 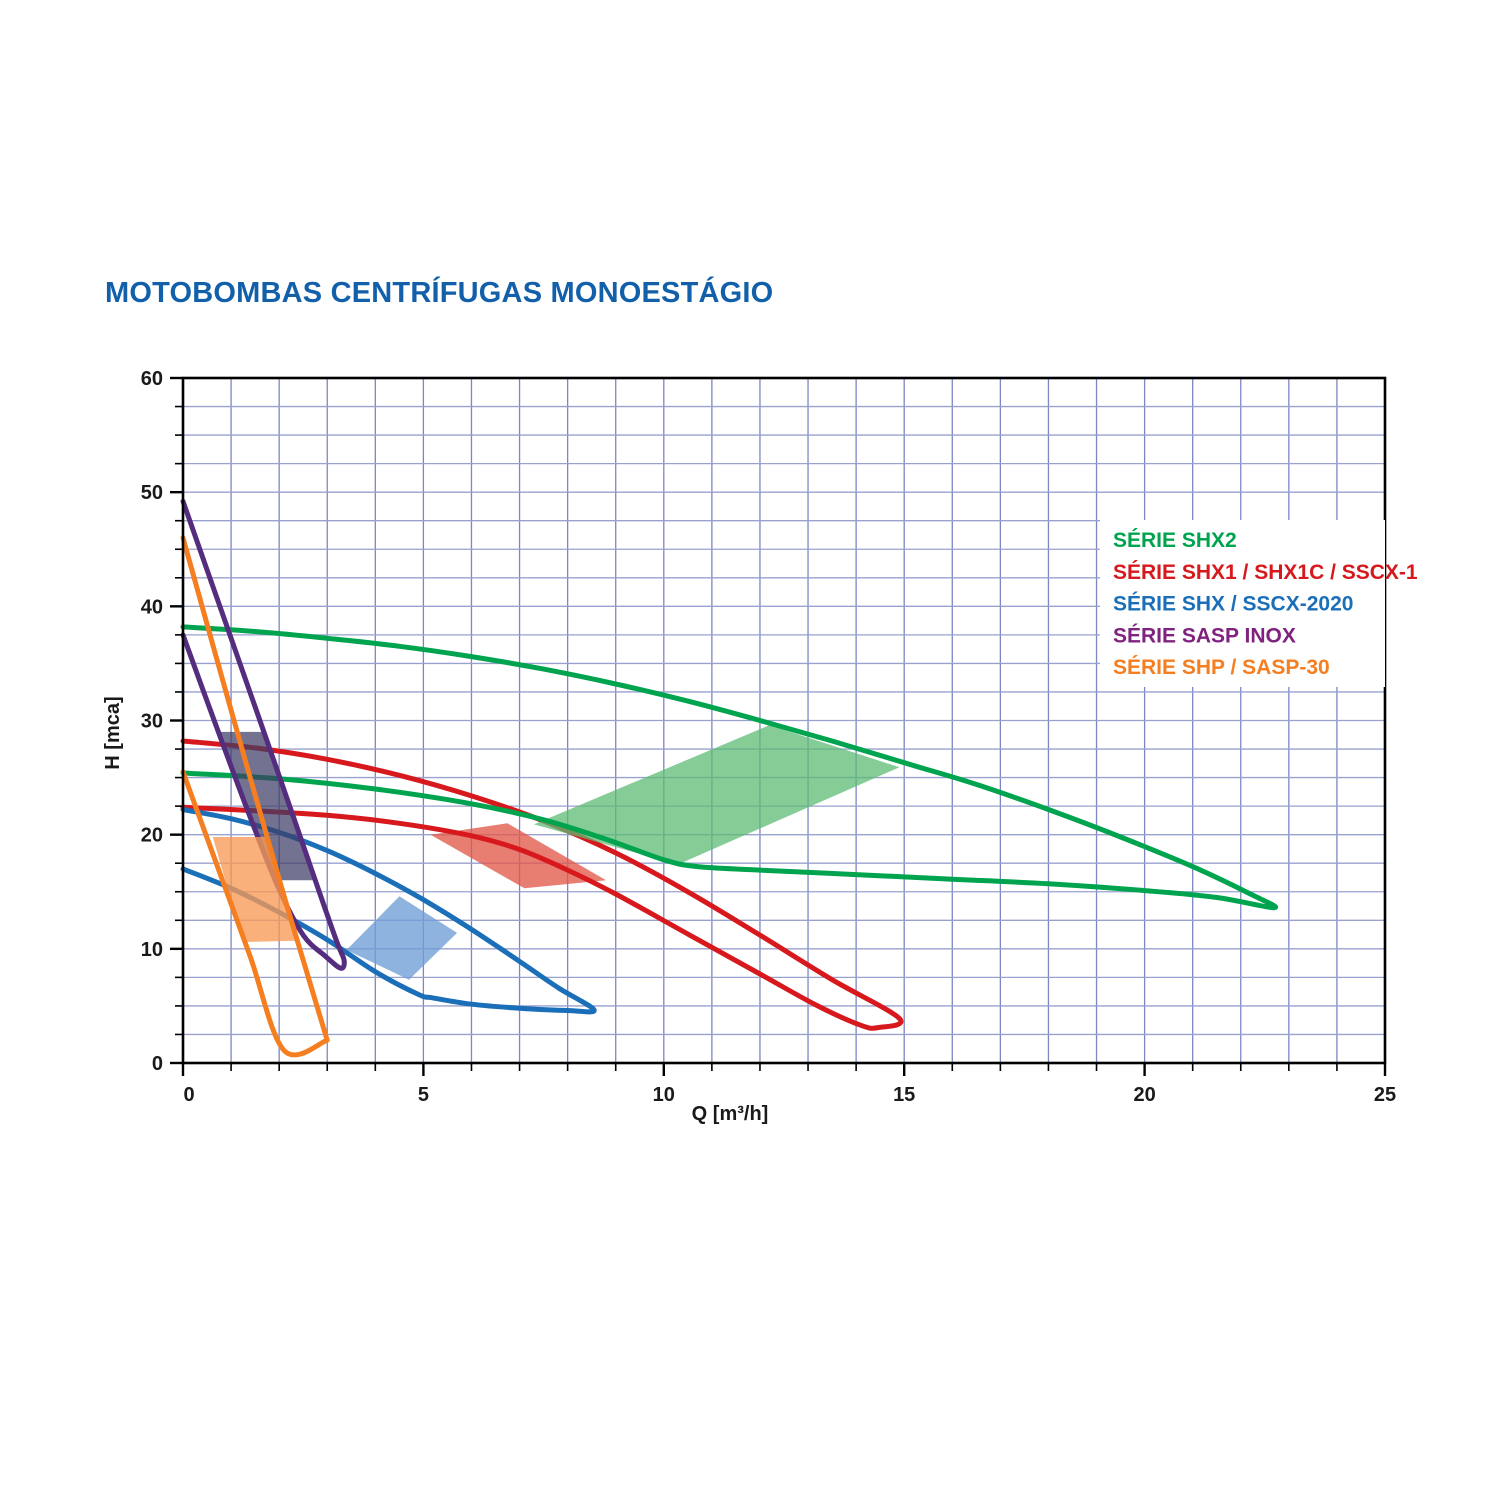 What do you see at coordinates (1265, 572) in the screenshot?
I see `legend-item-shx1: SÉRIE SHX1 / SHX1C / SSCX-1` at bounding box center [1265, 572].